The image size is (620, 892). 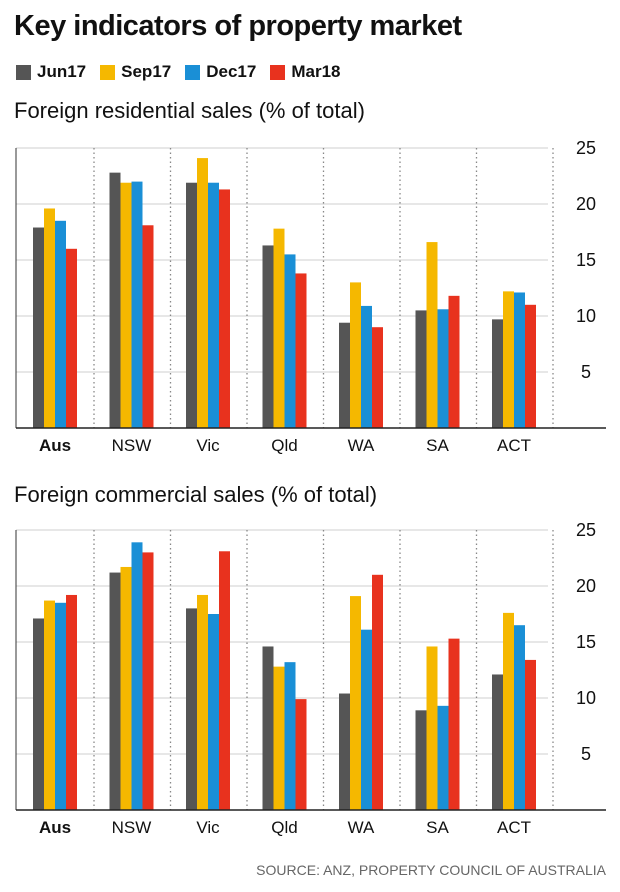 I want to click on legend-swatch-sep17, so click(x=108, y=72).